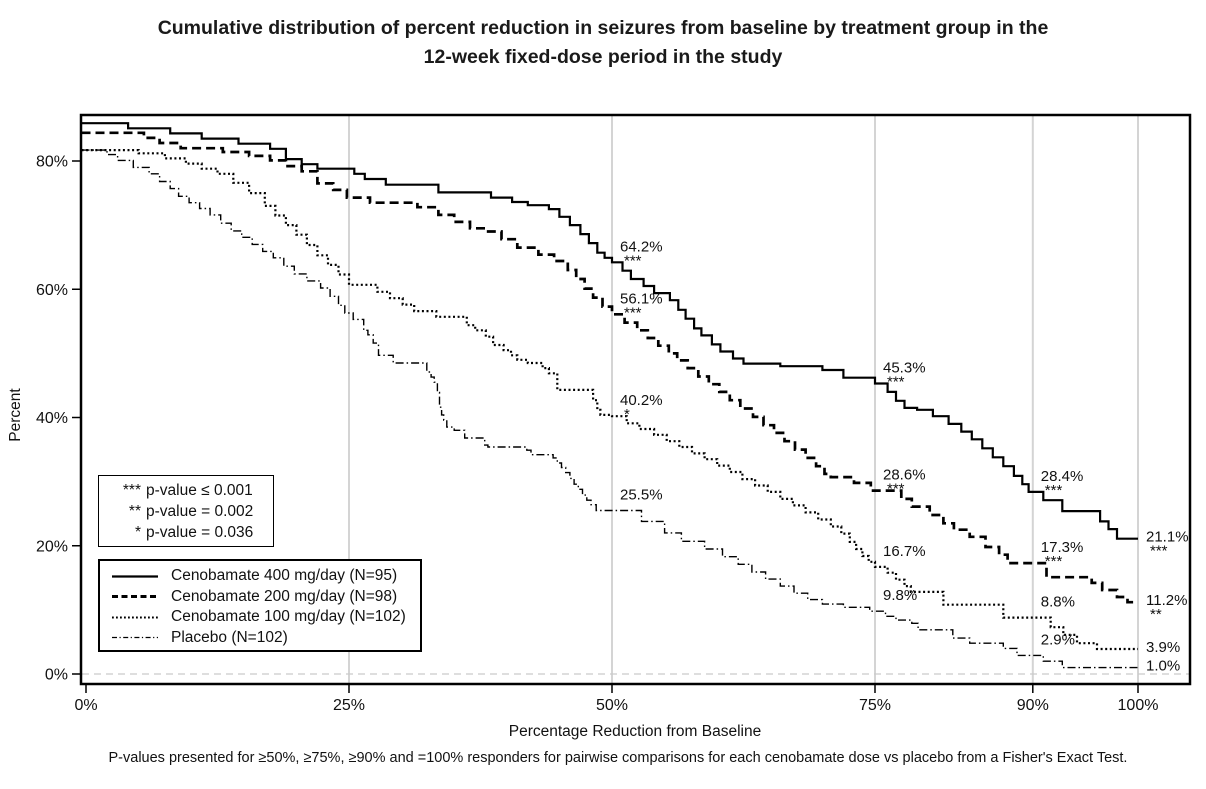  What do you see at coordinates (904, 551) in the screenshot?
I see `annotation-value-cenobamate-100-at75: 16.7%` at bounding box center [904, 551].